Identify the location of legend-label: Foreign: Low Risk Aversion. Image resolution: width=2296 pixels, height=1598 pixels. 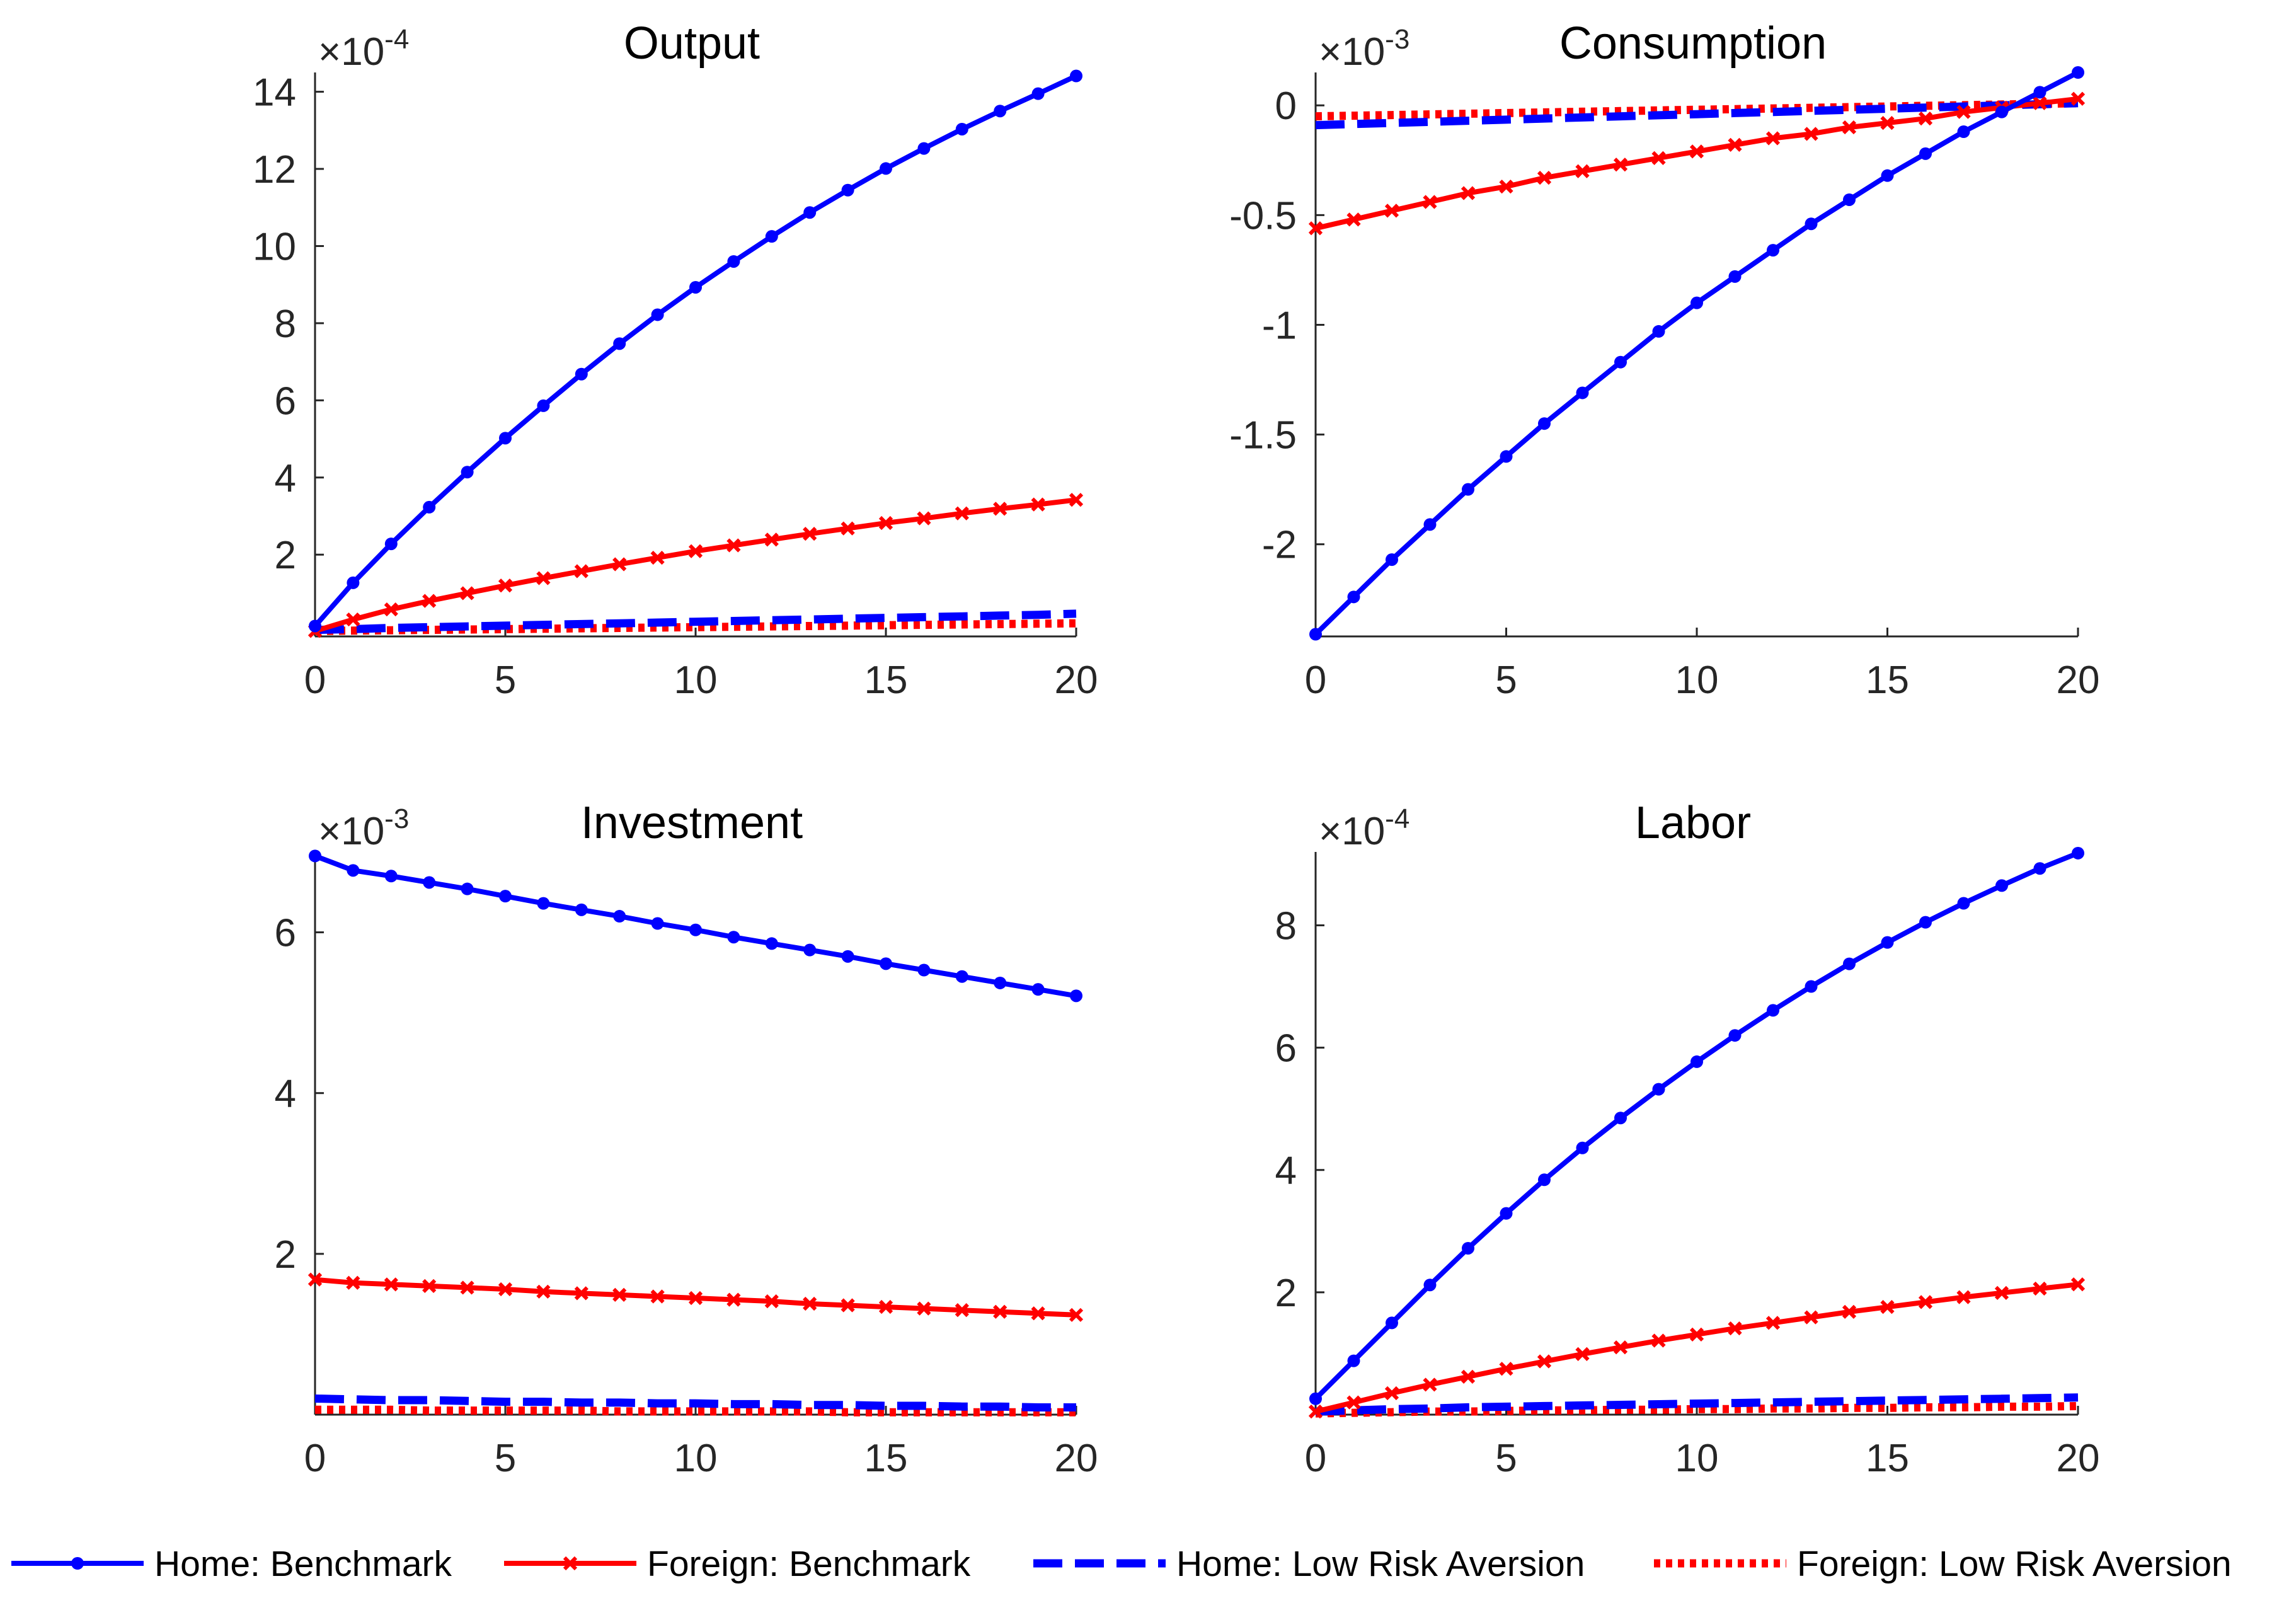
(2014, 1564).